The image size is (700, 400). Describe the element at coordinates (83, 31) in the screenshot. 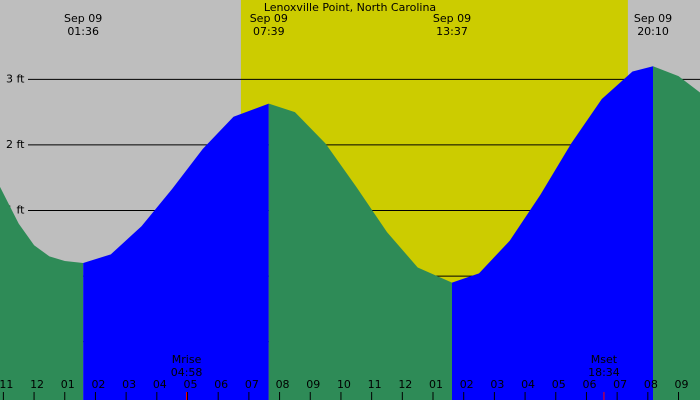

I see `extreme-time: 01:36` at that location.